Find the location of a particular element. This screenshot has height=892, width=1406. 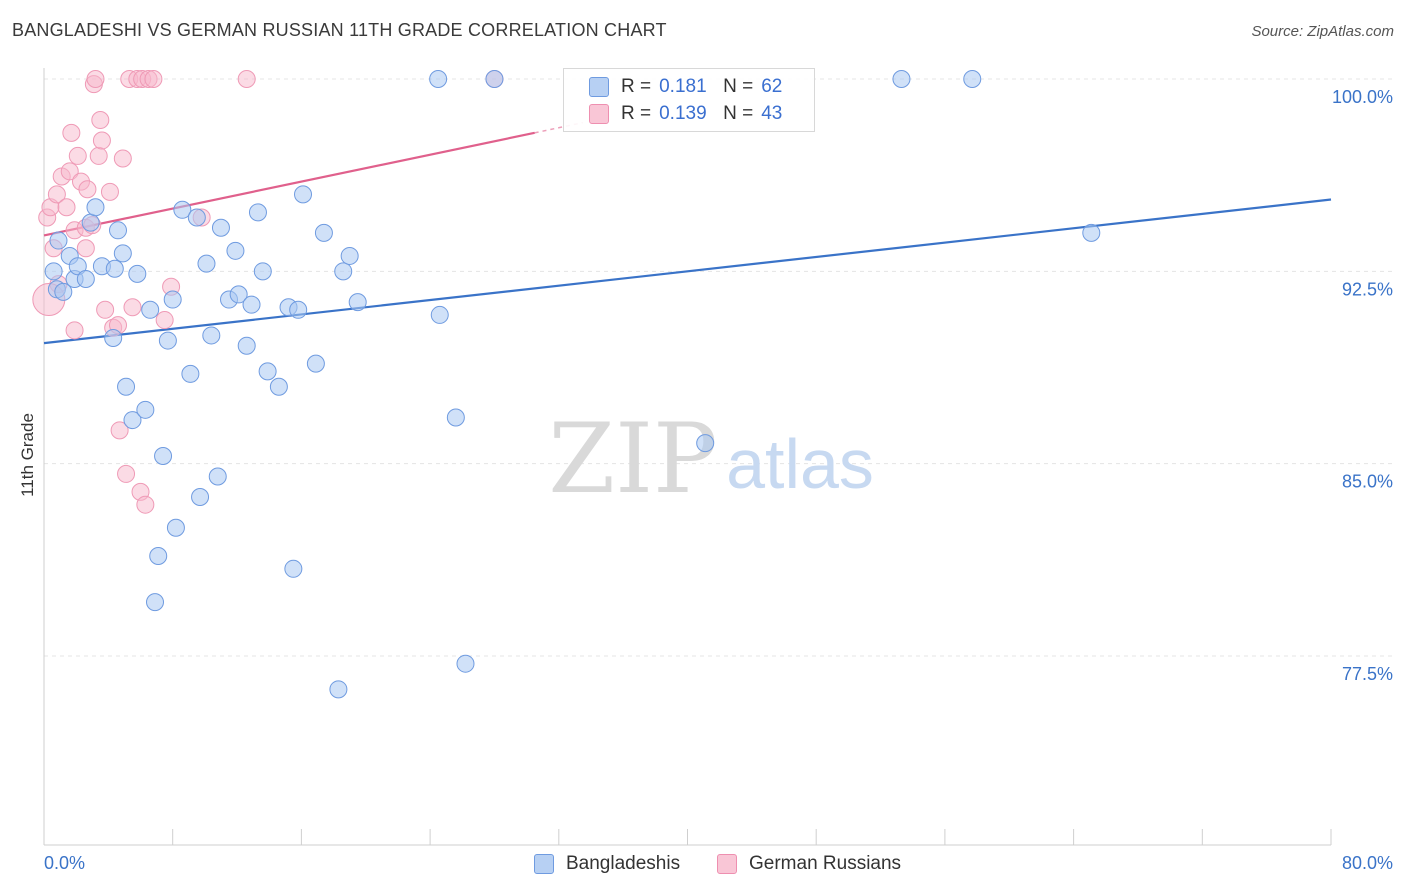

bottom-legend-label: German Russians is located at coordinates (825, 863).